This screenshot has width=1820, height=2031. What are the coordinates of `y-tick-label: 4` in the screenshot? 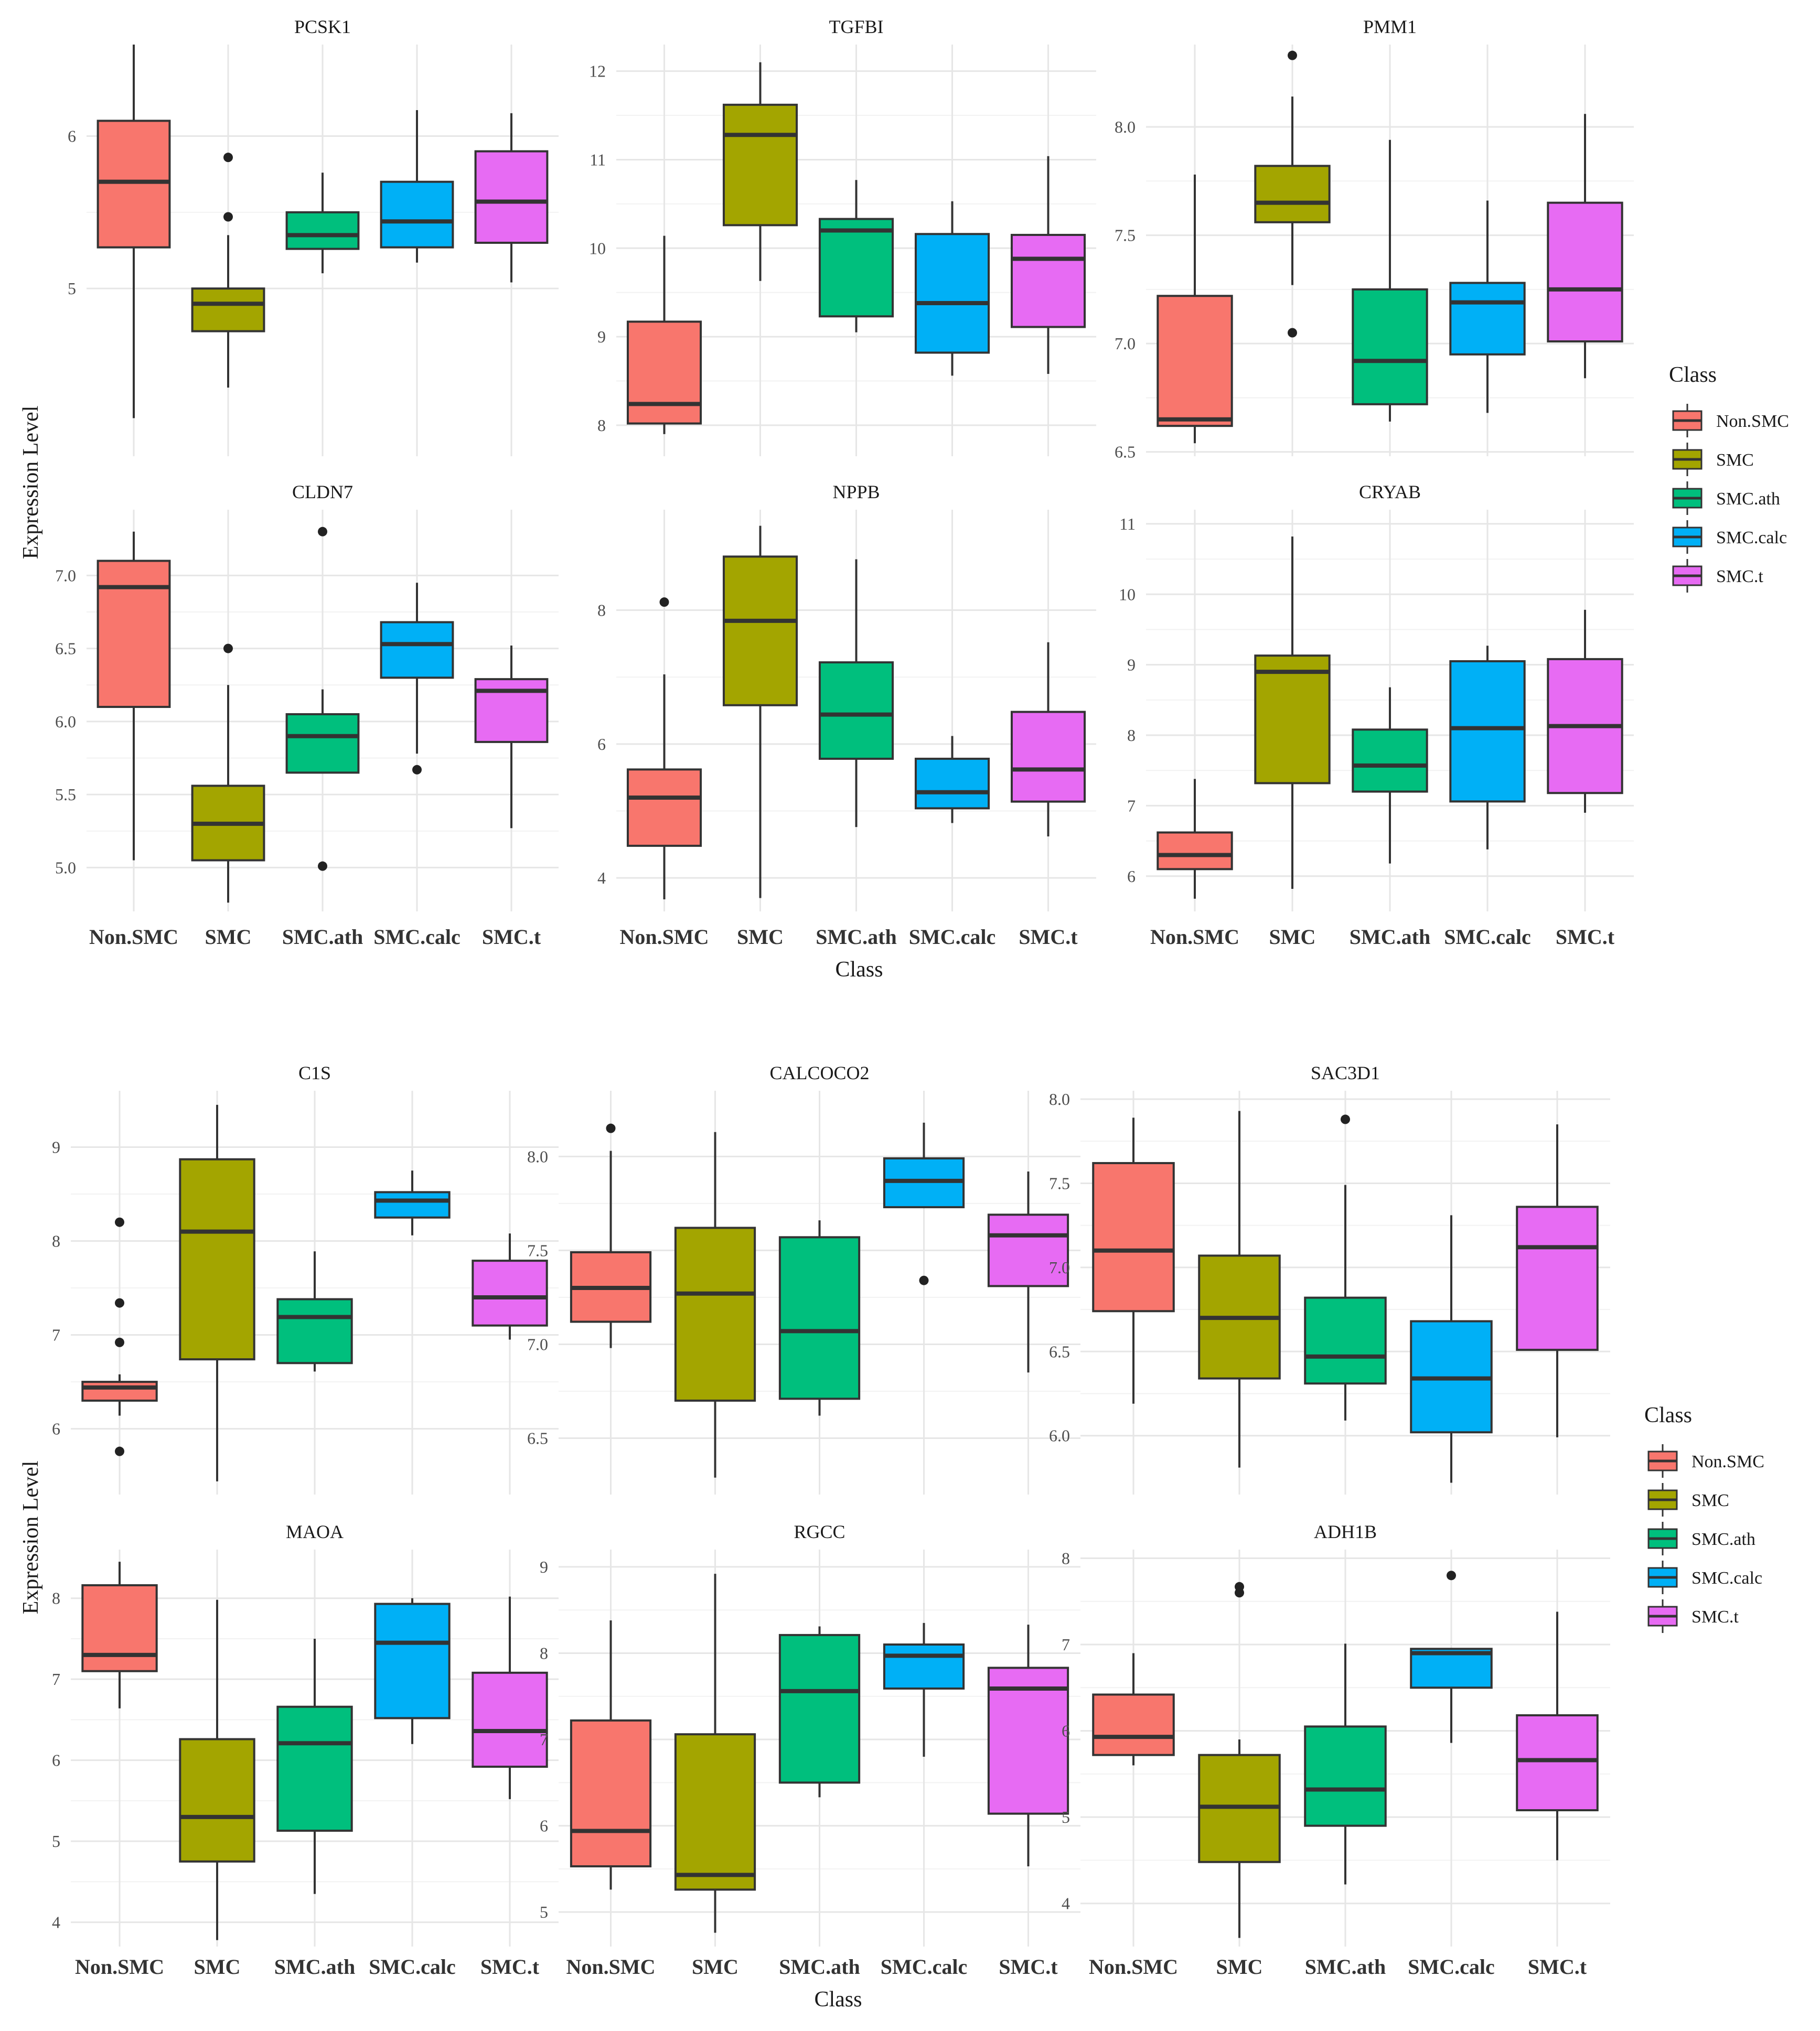 It's located at (1066, 1903).